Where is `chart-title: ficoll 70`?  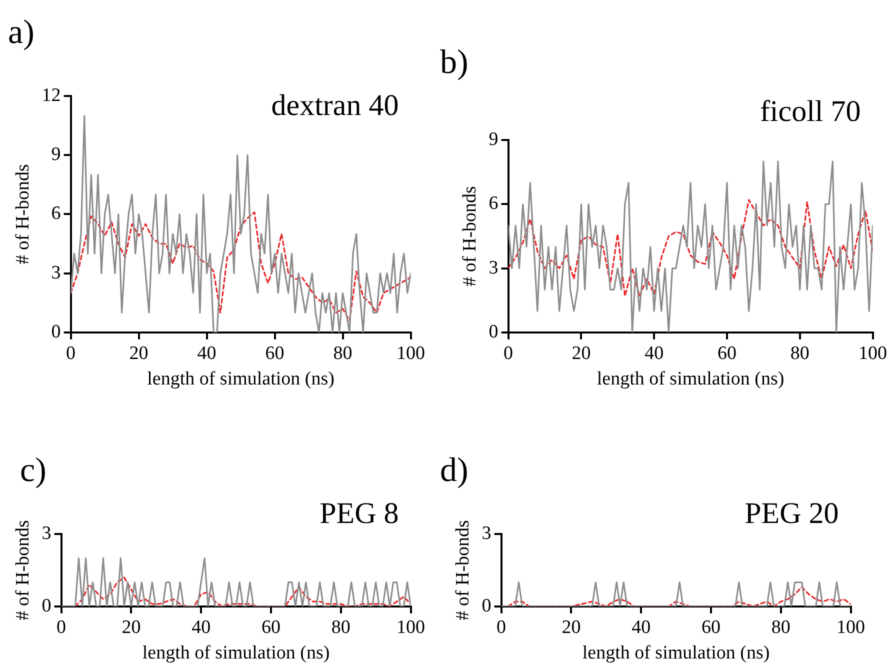 chart-title: ficoll 70 is located at coordinates (810, 111).